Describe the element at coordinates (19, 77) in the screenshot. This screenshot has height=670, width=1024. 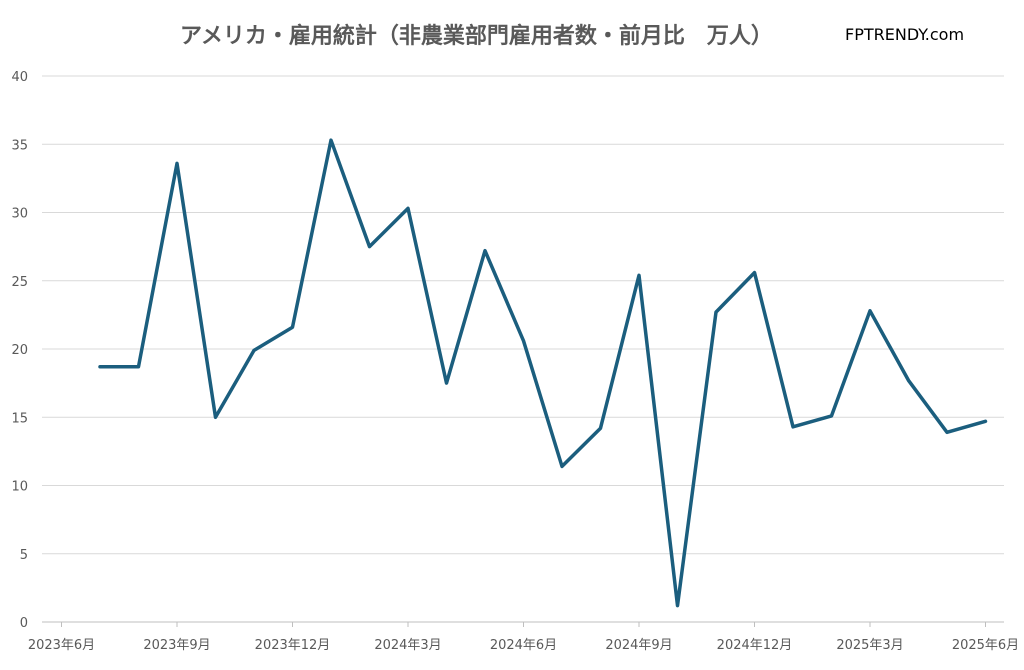
I see `y-tick-label: 40` at that location.